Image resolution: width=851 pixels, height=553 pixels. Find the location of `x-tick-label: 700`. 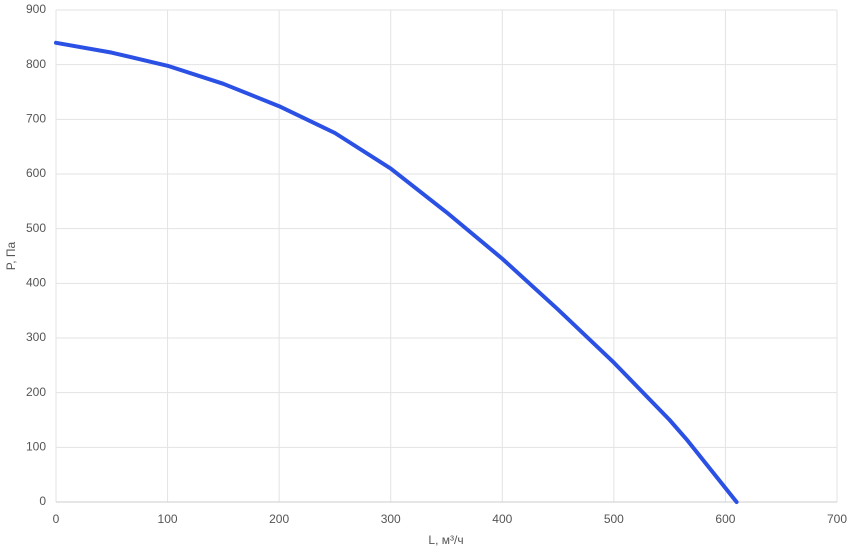

x-tick-label: 700 is located at coordinates (837, 519).